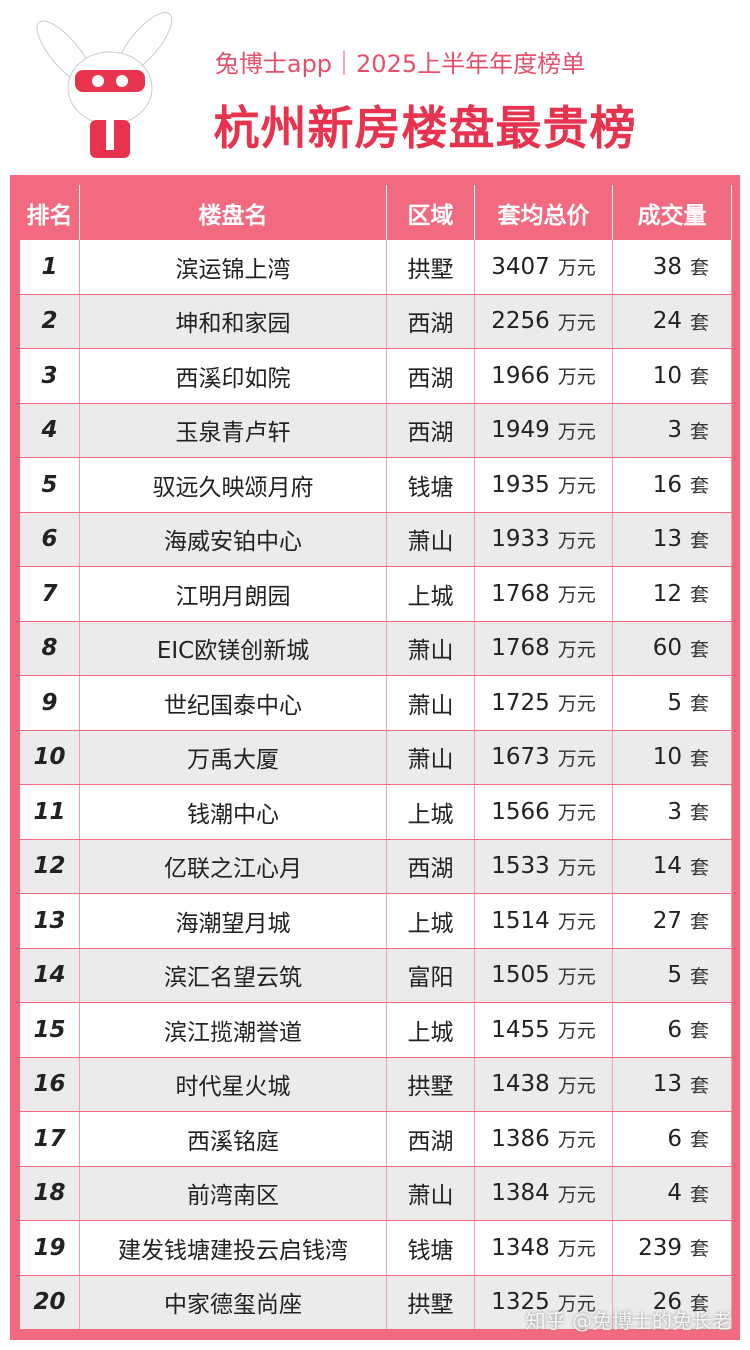 Image resolution: width=750 pixels, height=1350 pixels. What do you see at coordinates (50, 485) in the screenshot?
I see `rank: 5` at bounding box center [50, 485].